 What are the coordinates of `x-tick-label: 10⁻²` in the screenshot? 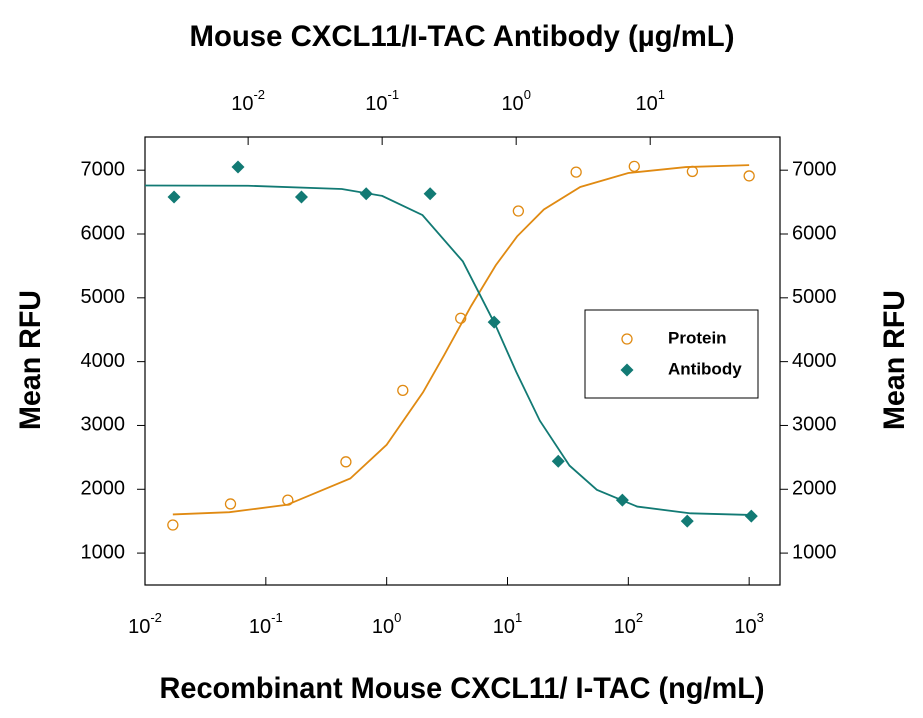 It's located at (145, 624).